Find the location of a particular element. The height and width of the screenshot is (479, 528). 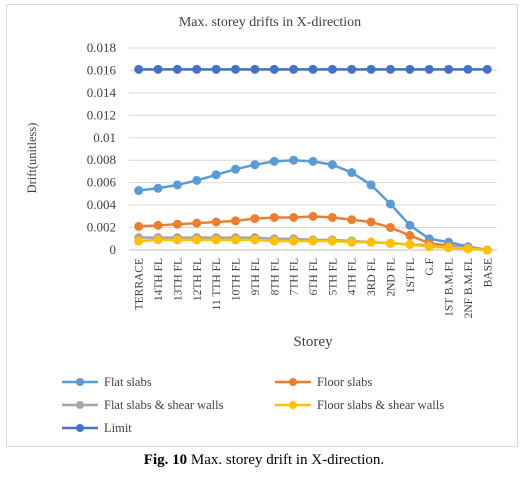

x-tick-label: 12TH FL is located at coordinates (198, 279).